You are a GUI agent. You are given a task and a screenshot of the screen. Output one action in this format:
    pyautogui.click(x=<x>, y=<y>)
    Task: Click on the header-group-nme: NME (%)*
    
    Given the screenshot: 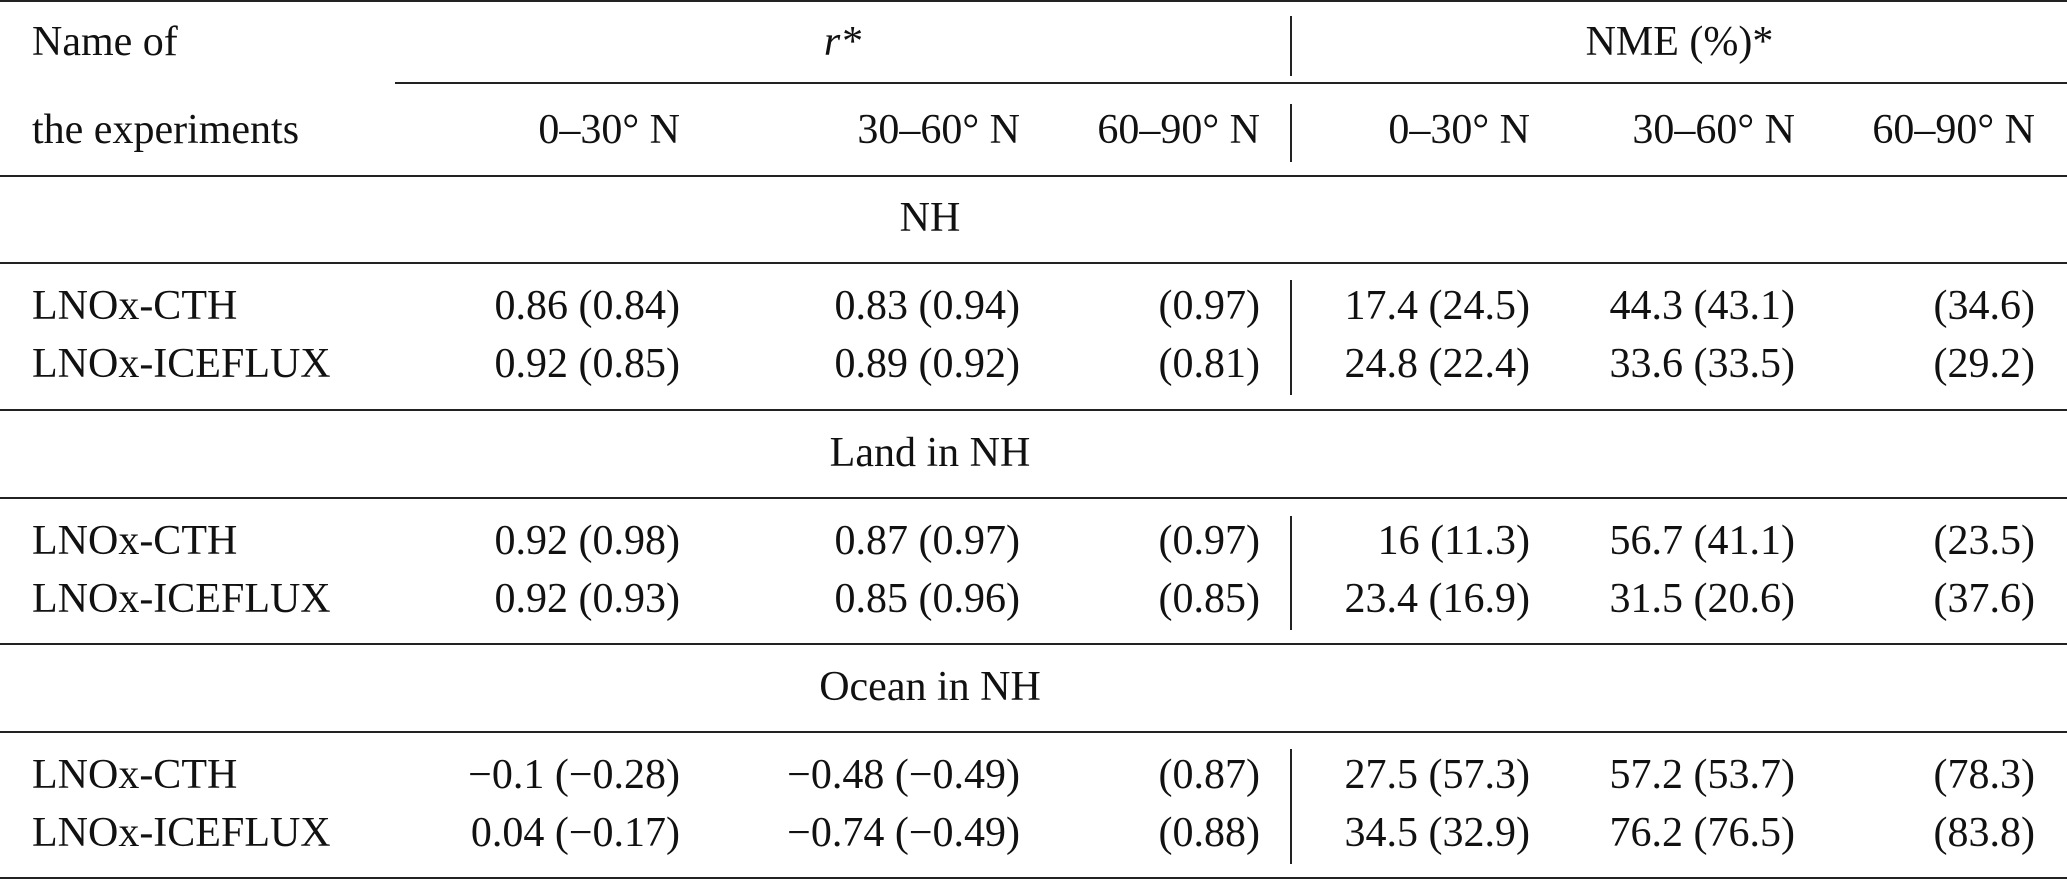 What is the action you would take?
    pyautogui.click(x=1679, y=42)
    